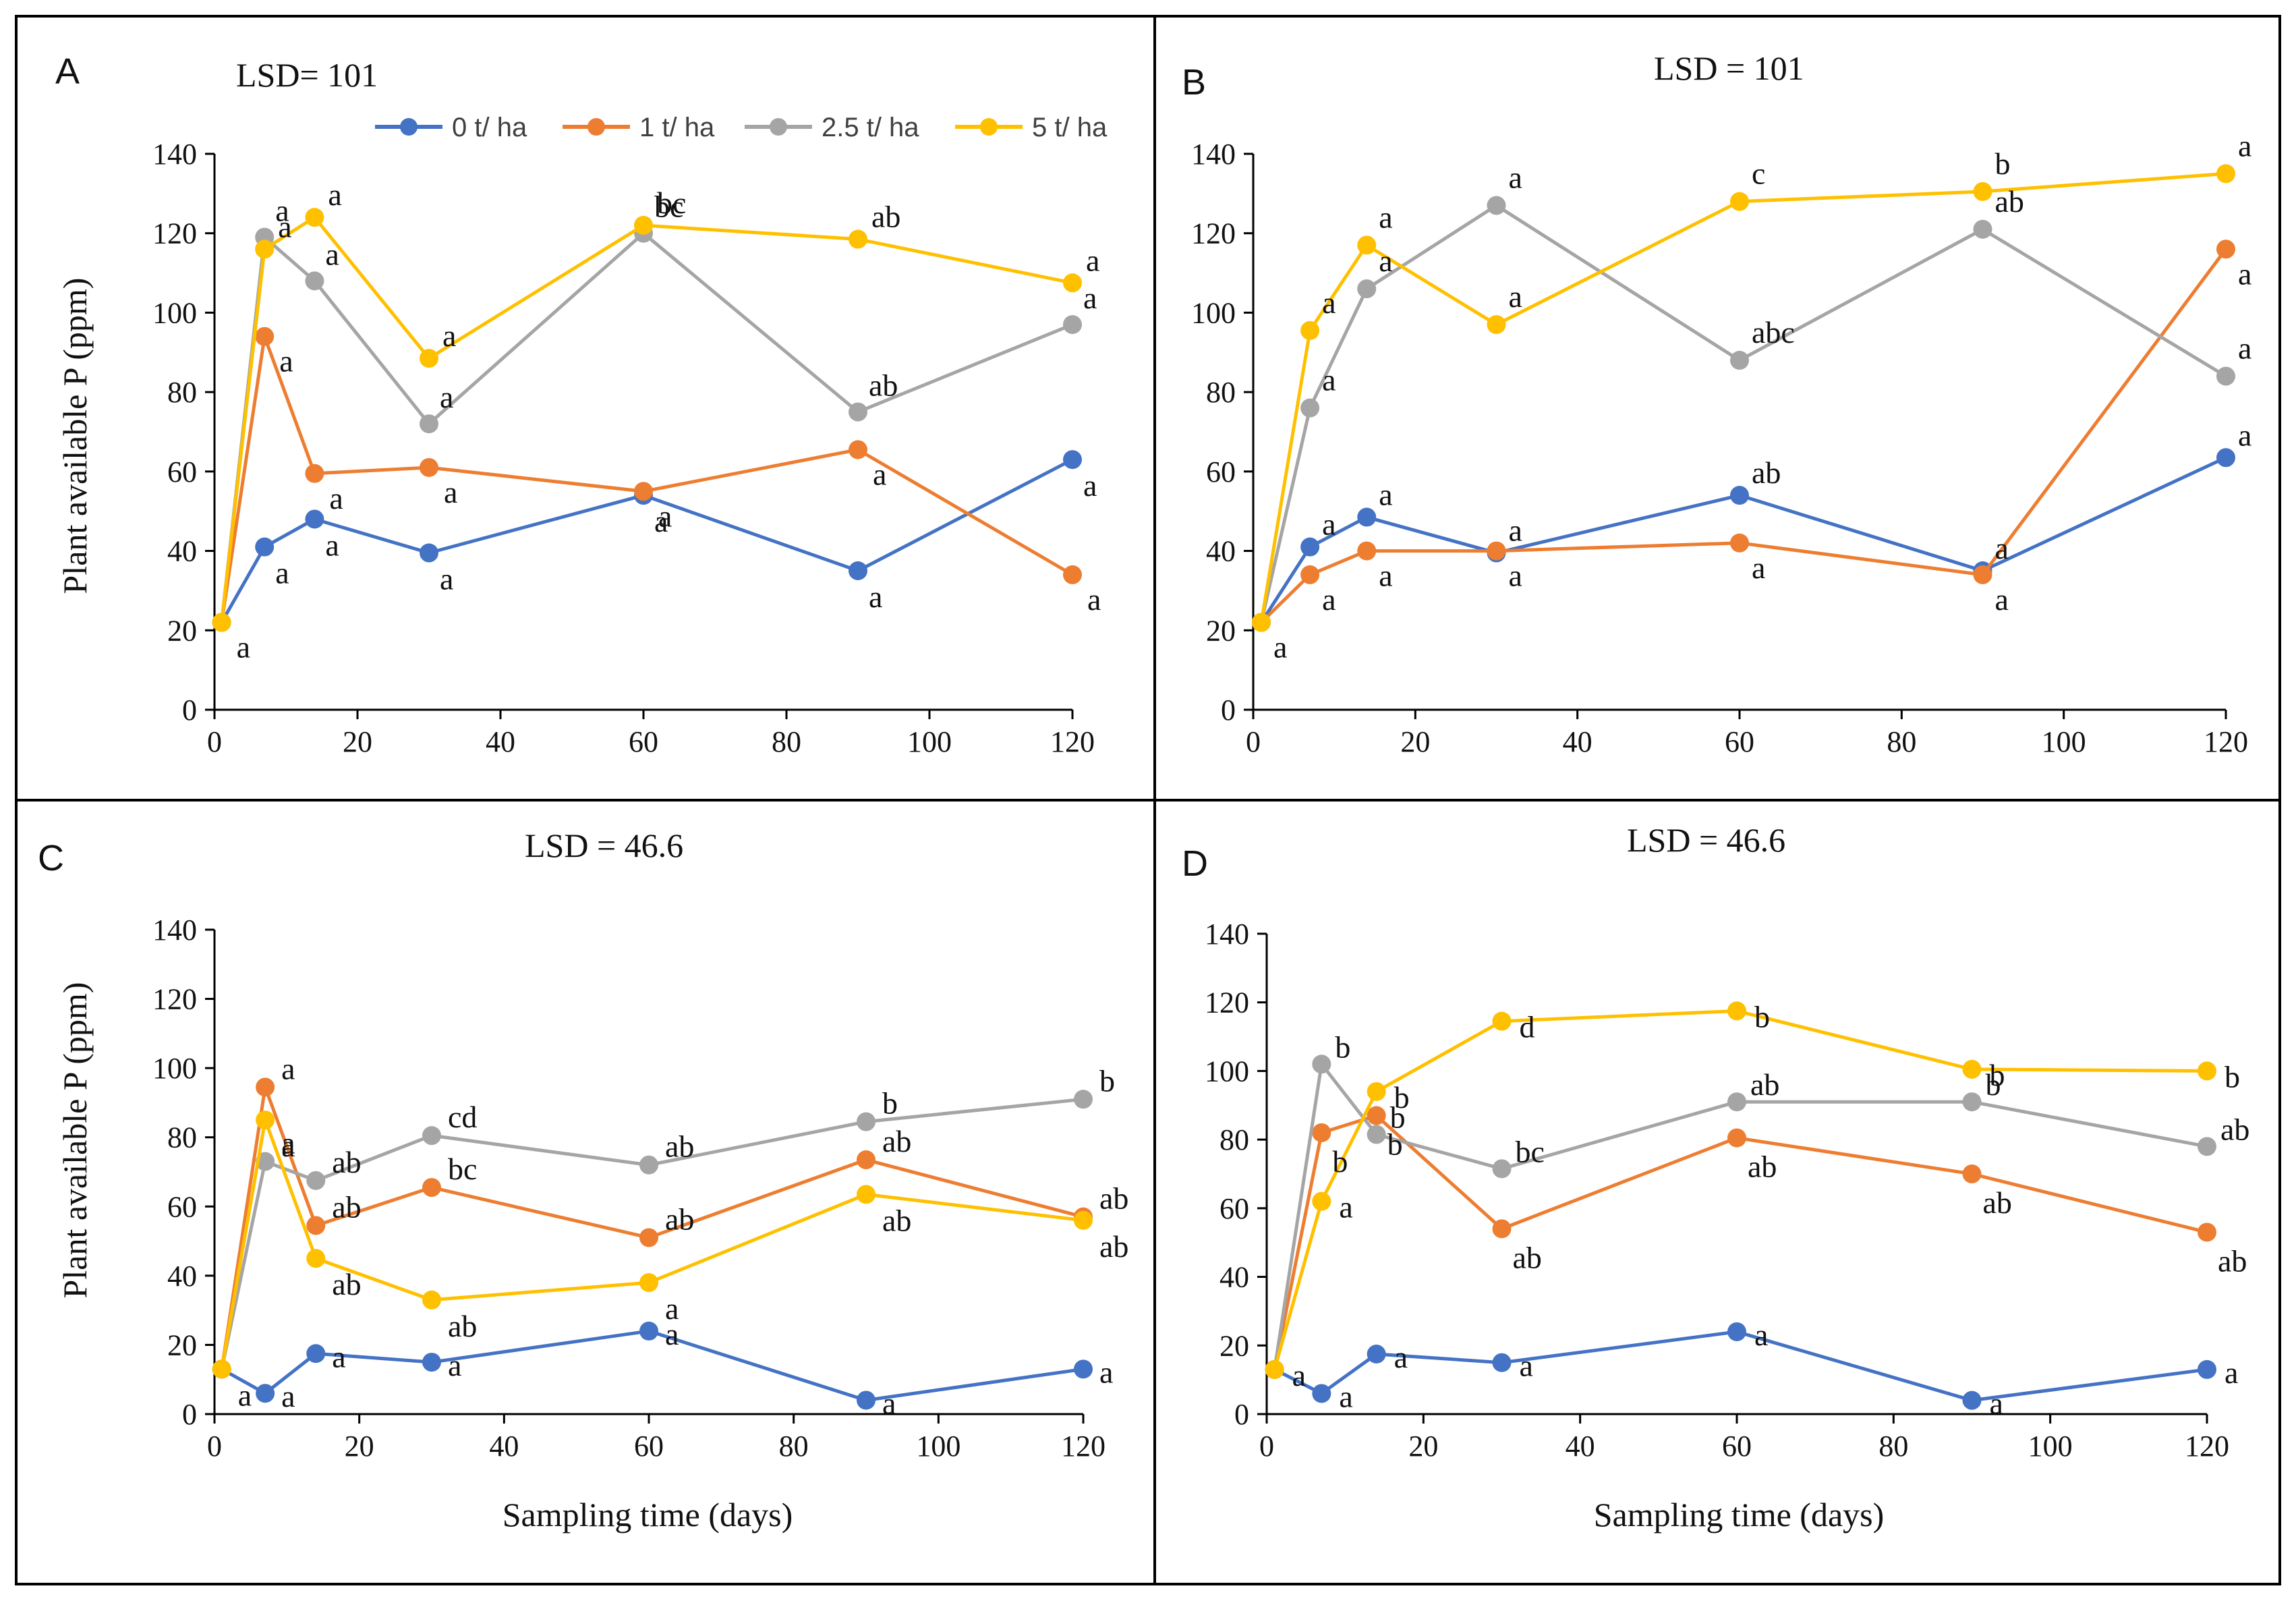 The width and height of the screenshot is (2296, 1603). What do you see at coordinates (1234, 1277) in the screenshot?
I see `panel-d-y-tick-label: 40` at bounding box center [1234, 1277].